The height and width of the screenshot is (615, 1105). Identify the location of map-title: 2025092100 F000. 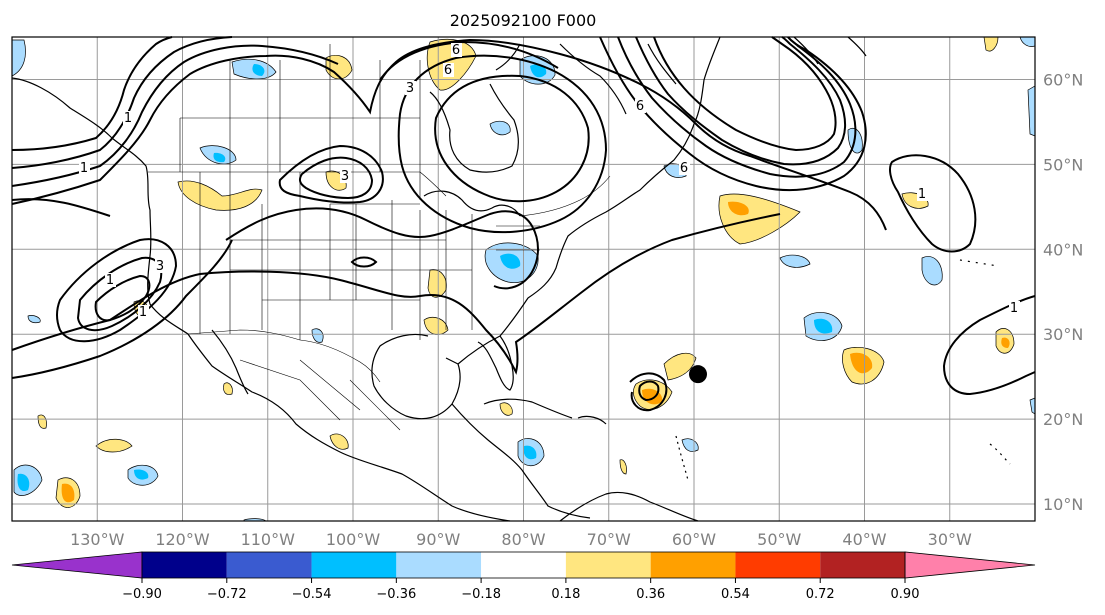
(523, 20).